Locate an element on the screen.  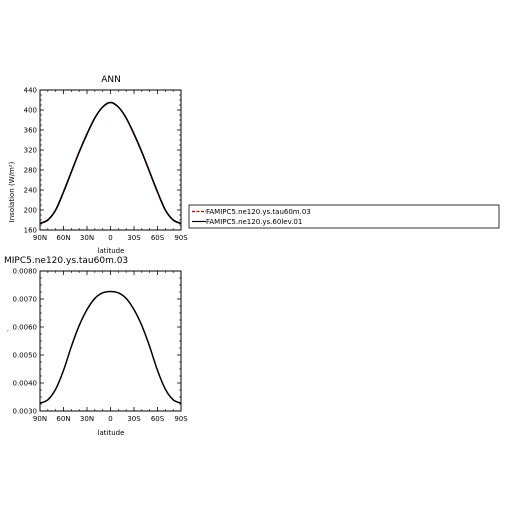
bottom-xtick-label: 60N is located at coordinates (63, 419).